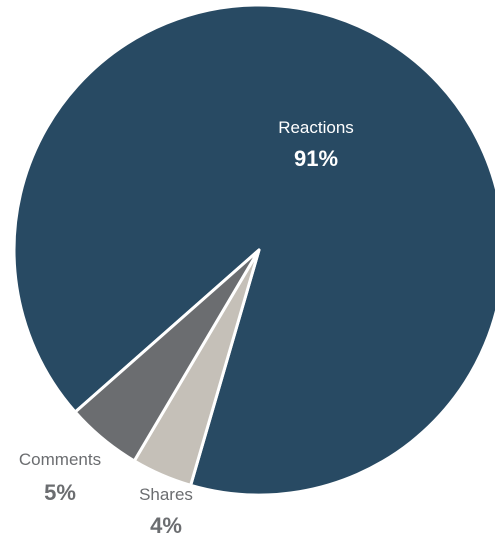  What do you see at coordinates (166, 524) in the screenshot?
I see `shares-value: 4%` at bounding box center [166, 524].